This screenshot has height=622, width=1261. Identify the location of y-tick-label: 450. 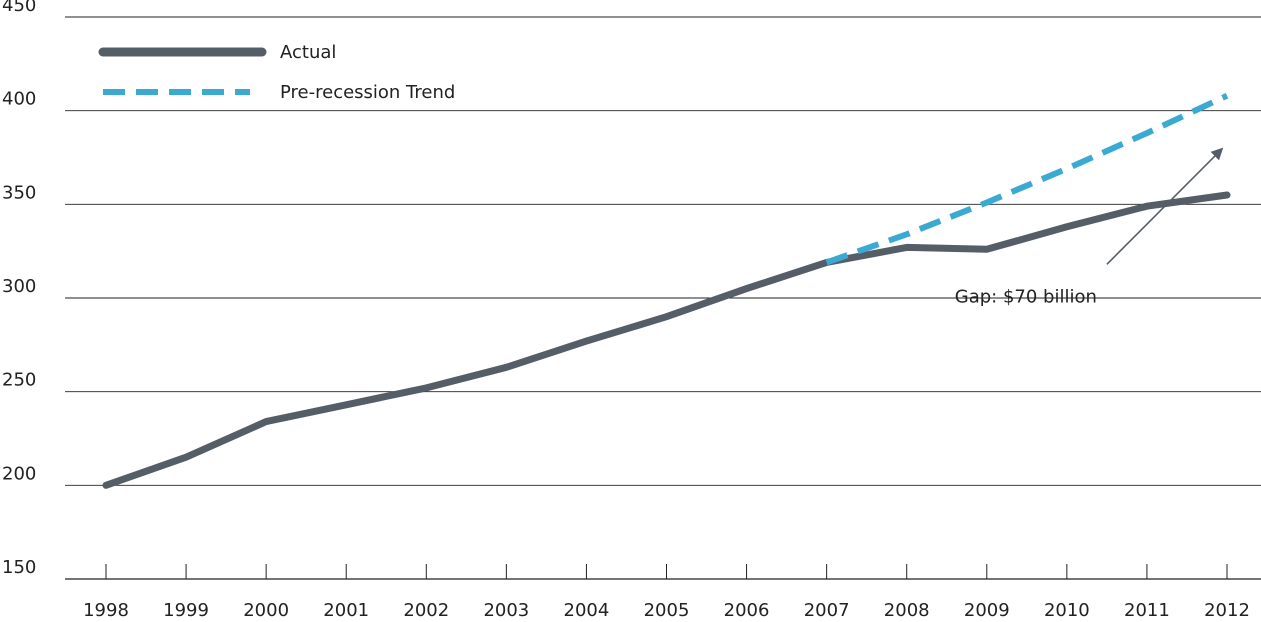
(19, 8).